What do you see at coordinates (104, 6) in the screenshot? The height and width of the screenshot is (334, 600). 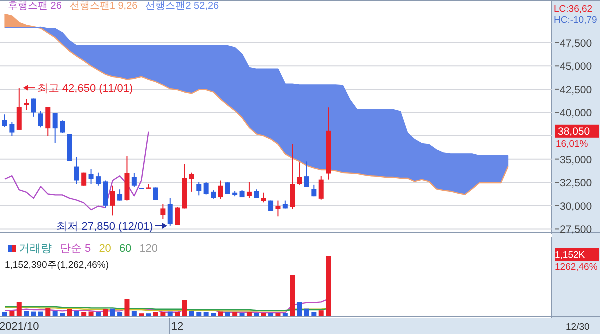 I see `text: 선행스팬1 9,26` at bounding box center [104, 6].